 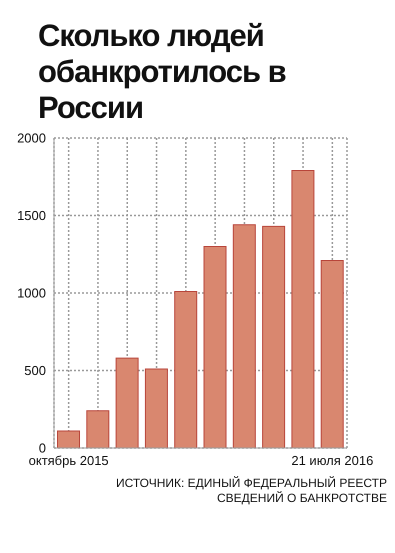 I want to click on y-tick-label: 2000, so click(x=31, y=138).